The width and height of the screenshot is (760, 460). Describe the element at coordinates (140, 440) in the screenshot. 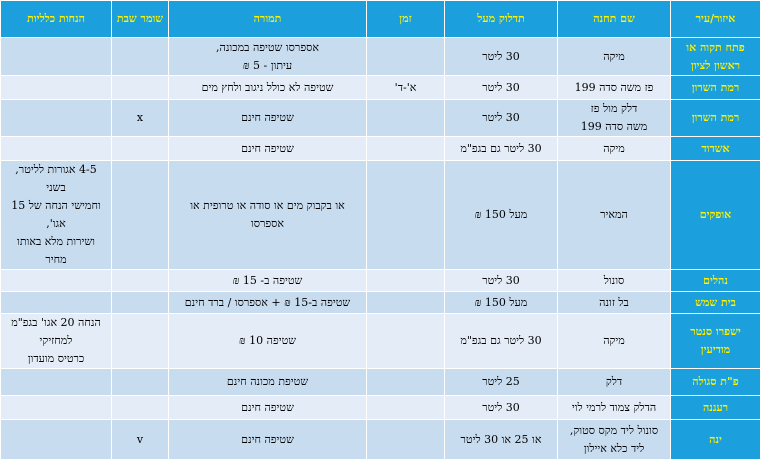

I see `cell-shabbat: v` at that location.